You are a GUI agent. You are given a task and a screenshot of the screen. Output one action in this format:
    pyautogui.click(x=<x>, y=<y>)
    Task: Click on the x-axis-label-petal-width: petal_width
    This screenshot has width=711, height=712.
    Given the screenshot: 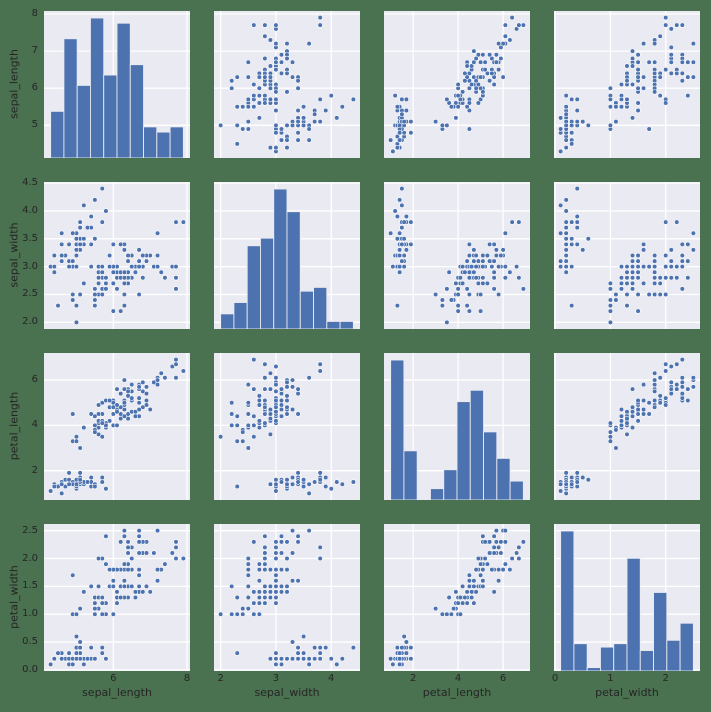 What is the action you would take?
    pyautogui.click(x=627, y=692)
    